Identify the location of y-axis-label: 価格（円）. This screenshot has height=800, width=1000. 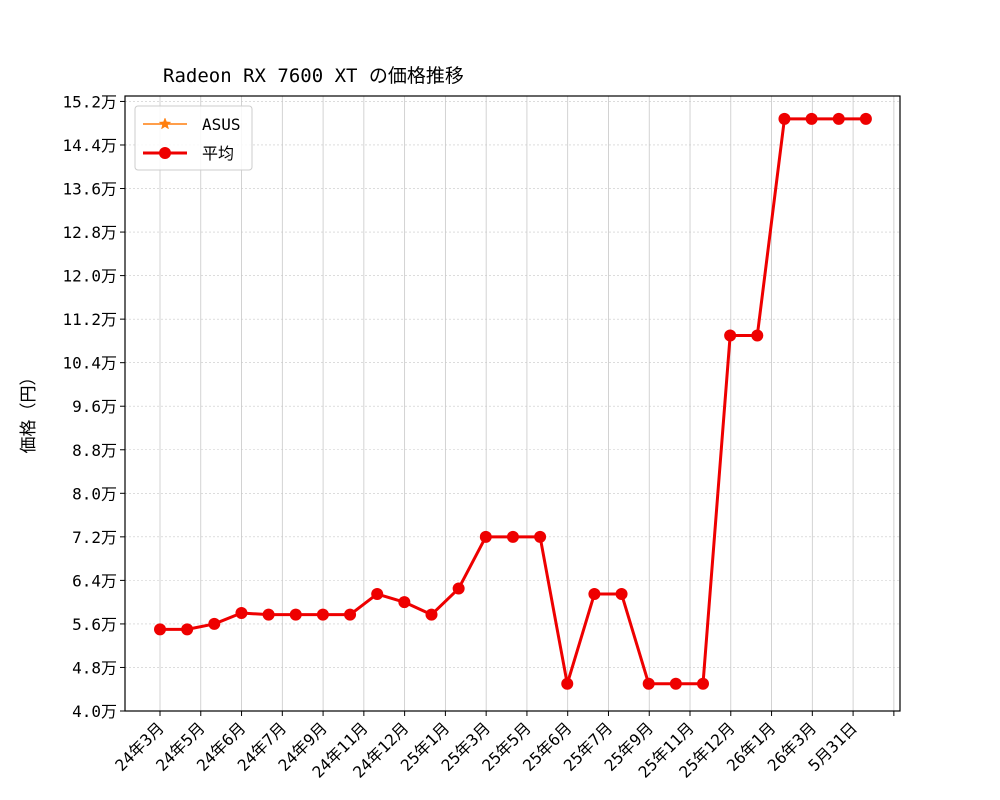
(29, 411).